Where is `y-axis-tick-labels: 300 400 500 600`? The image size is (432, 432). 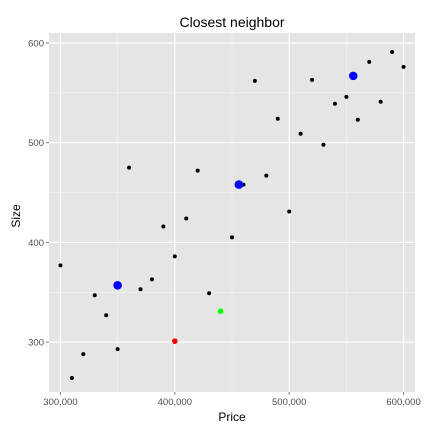
y-axis-tick-labels: 300 400 500 600 is located at coordinates (36, 193).